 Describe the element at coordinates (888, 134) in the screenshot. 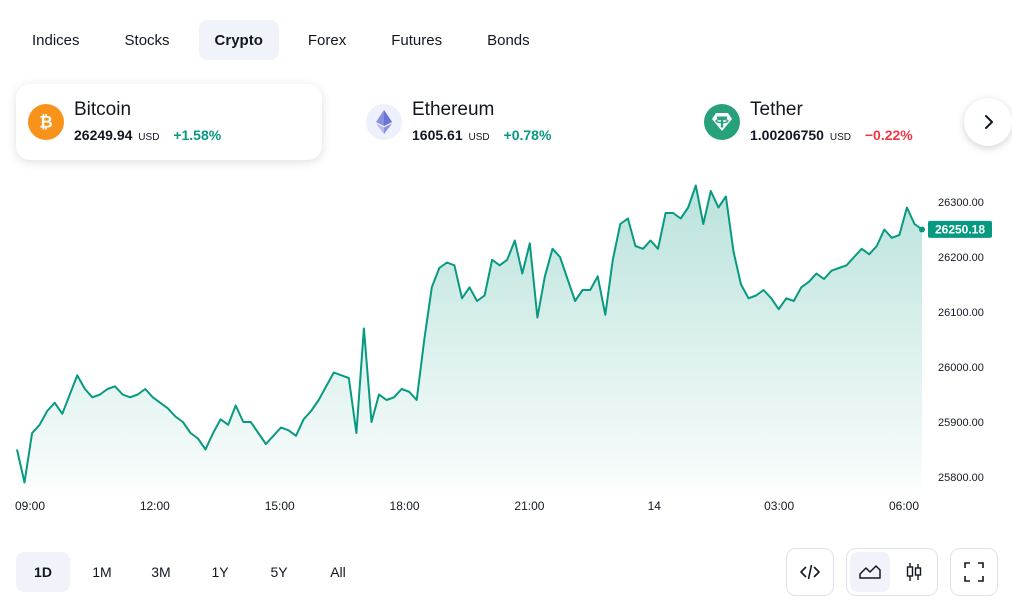

I see `coin-change: −0.22%` at that location.